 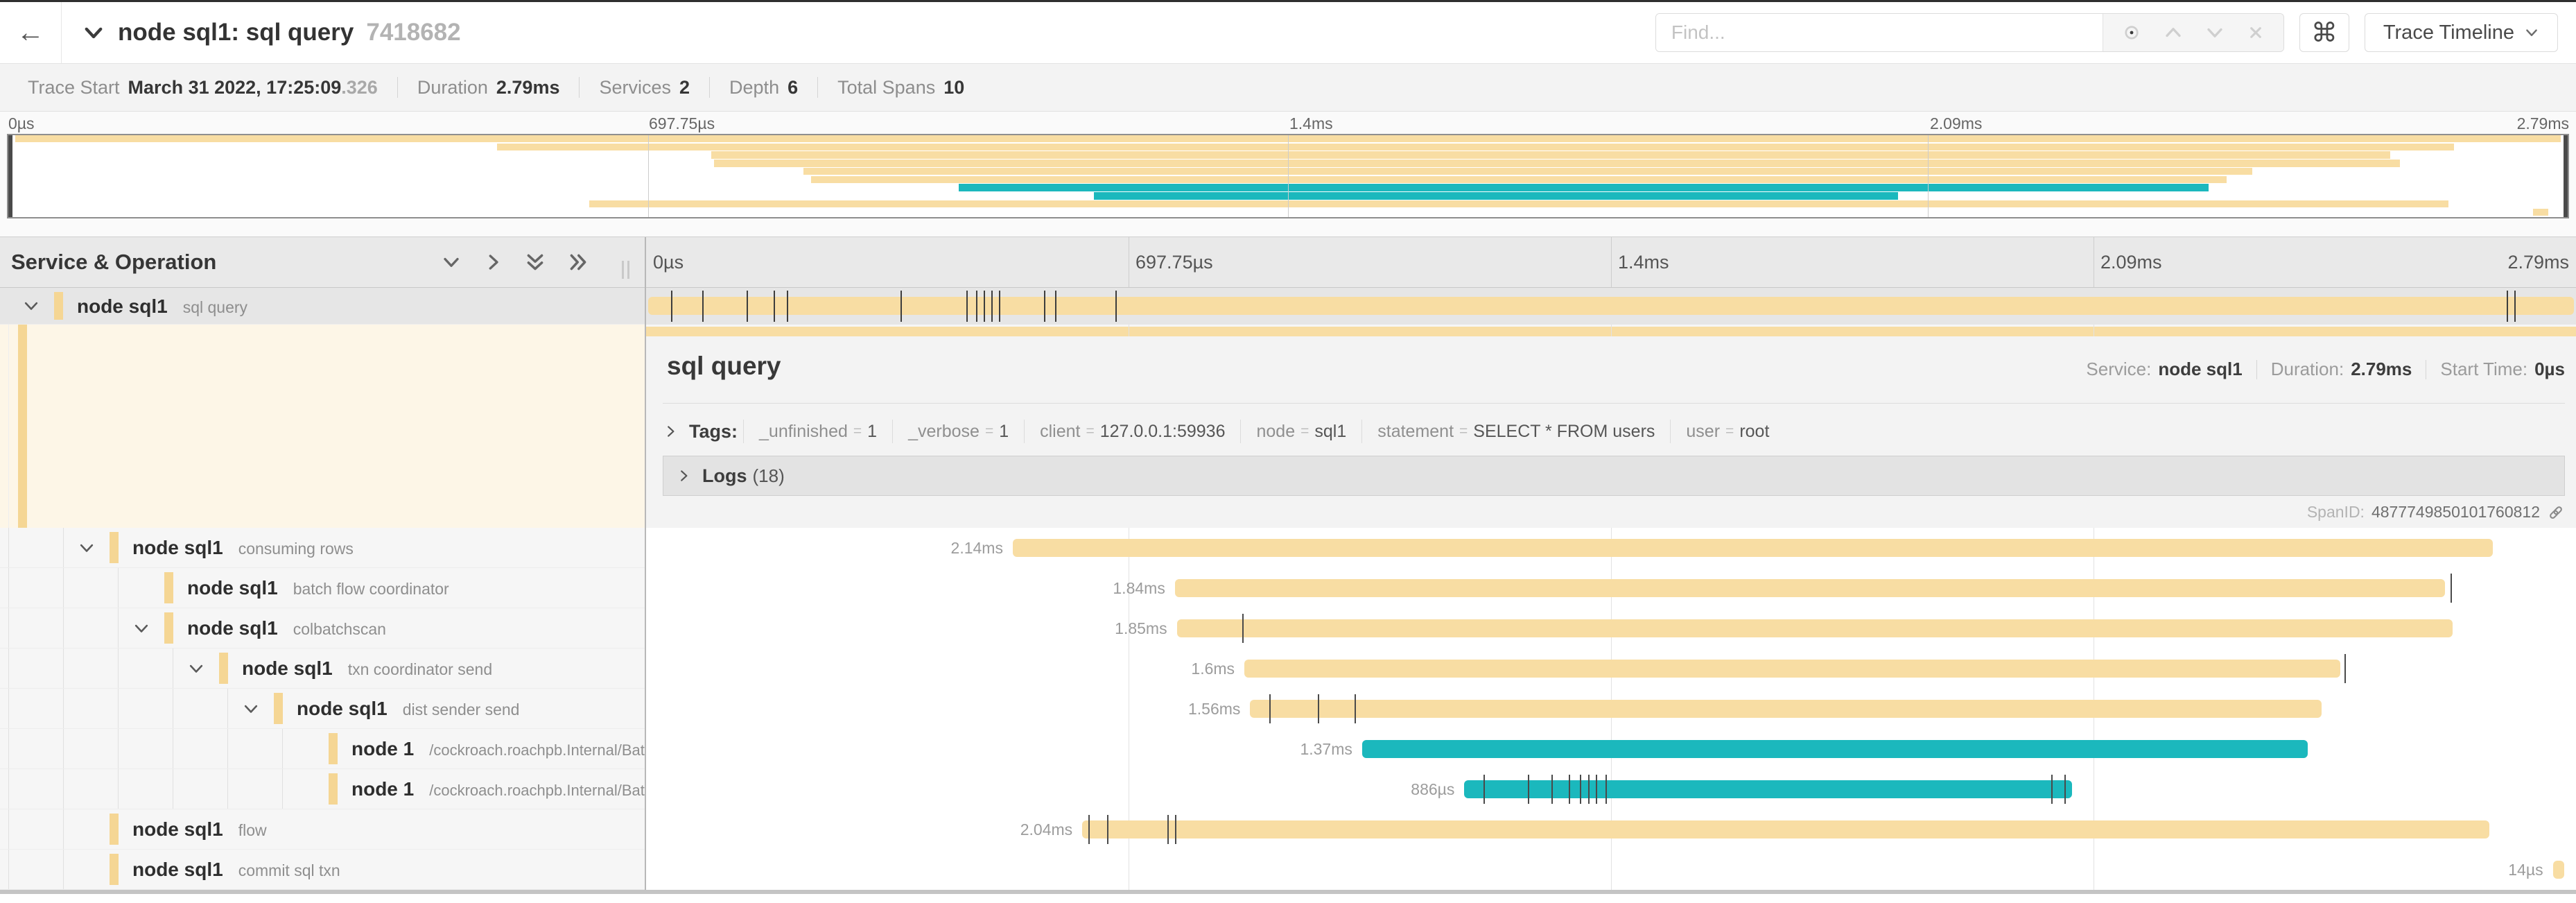 I want to click on collapse-all-icon, so click(x=535, y=262).